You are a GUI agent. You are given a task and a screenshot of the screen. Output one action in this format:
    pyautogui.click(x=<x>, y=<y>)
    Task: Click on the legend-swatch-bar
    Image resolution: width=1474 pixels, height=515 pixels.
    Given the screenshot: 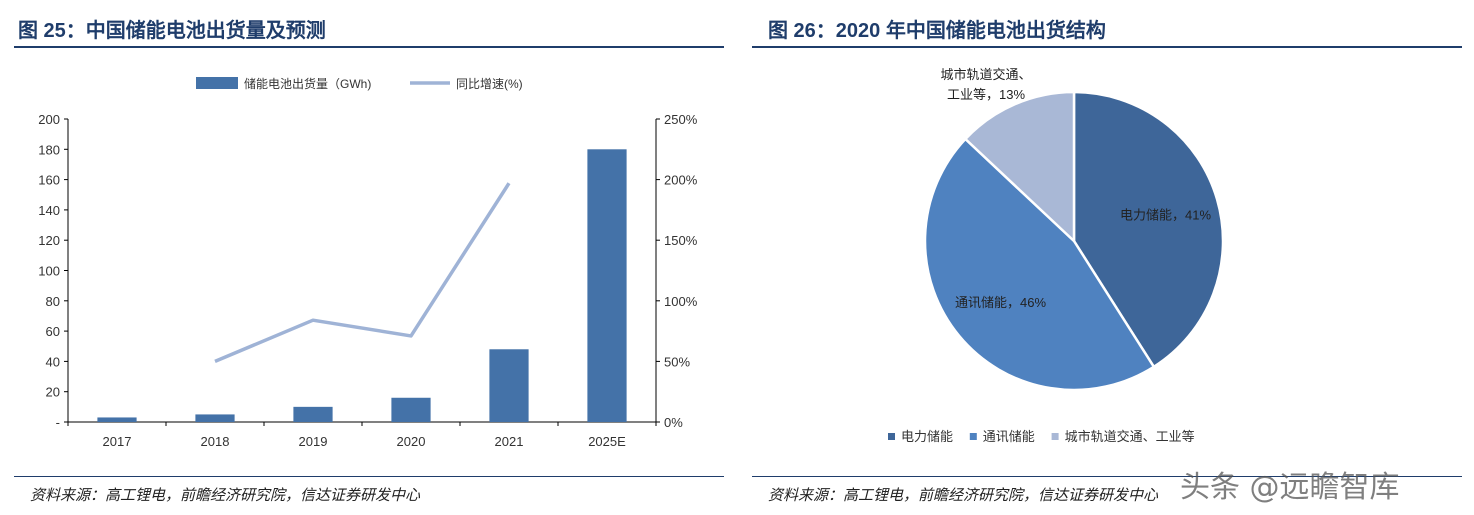 What is the action you would take?
    pyautogui.click(x=217, y=83)
    